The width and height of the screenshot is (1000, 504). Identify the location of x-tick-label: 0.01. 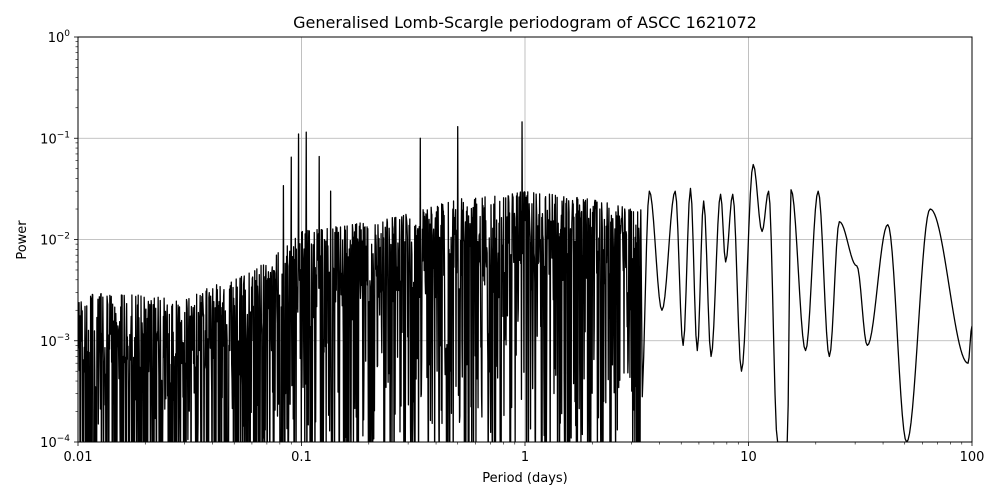
(78, 457).